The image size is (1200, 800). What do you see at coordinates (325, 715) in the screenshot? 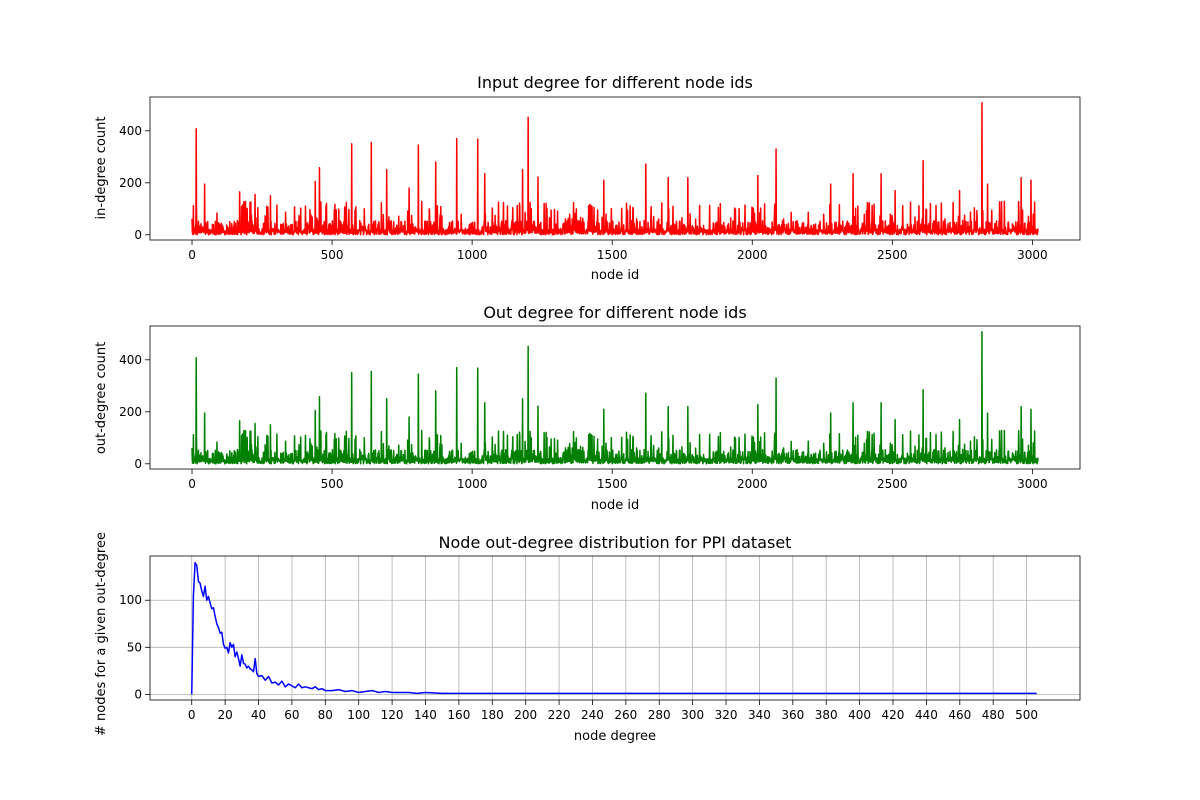
I see `x-tick-label: 80` at bounding box center [325, 715].